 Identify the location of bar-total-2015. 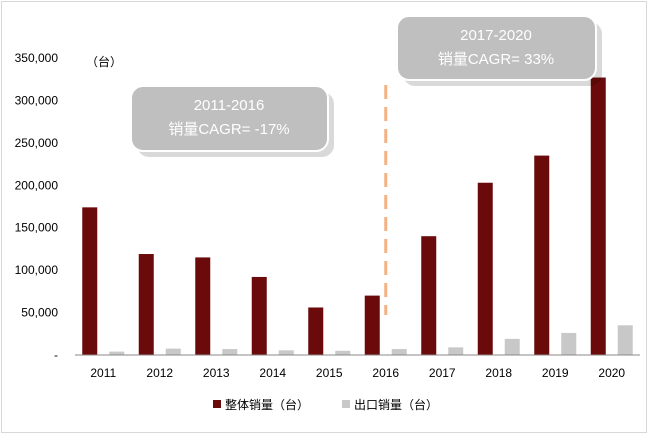
(316, 331).